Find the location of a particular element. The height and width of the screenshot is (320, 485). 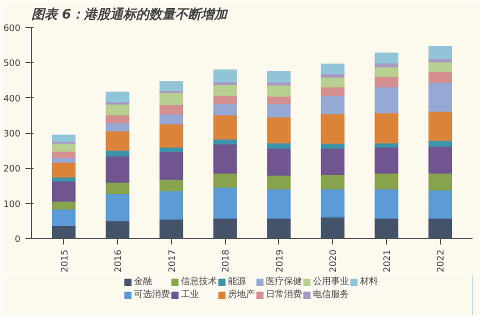

x-tick-label: 2015 is located at coordinates (65, 261).